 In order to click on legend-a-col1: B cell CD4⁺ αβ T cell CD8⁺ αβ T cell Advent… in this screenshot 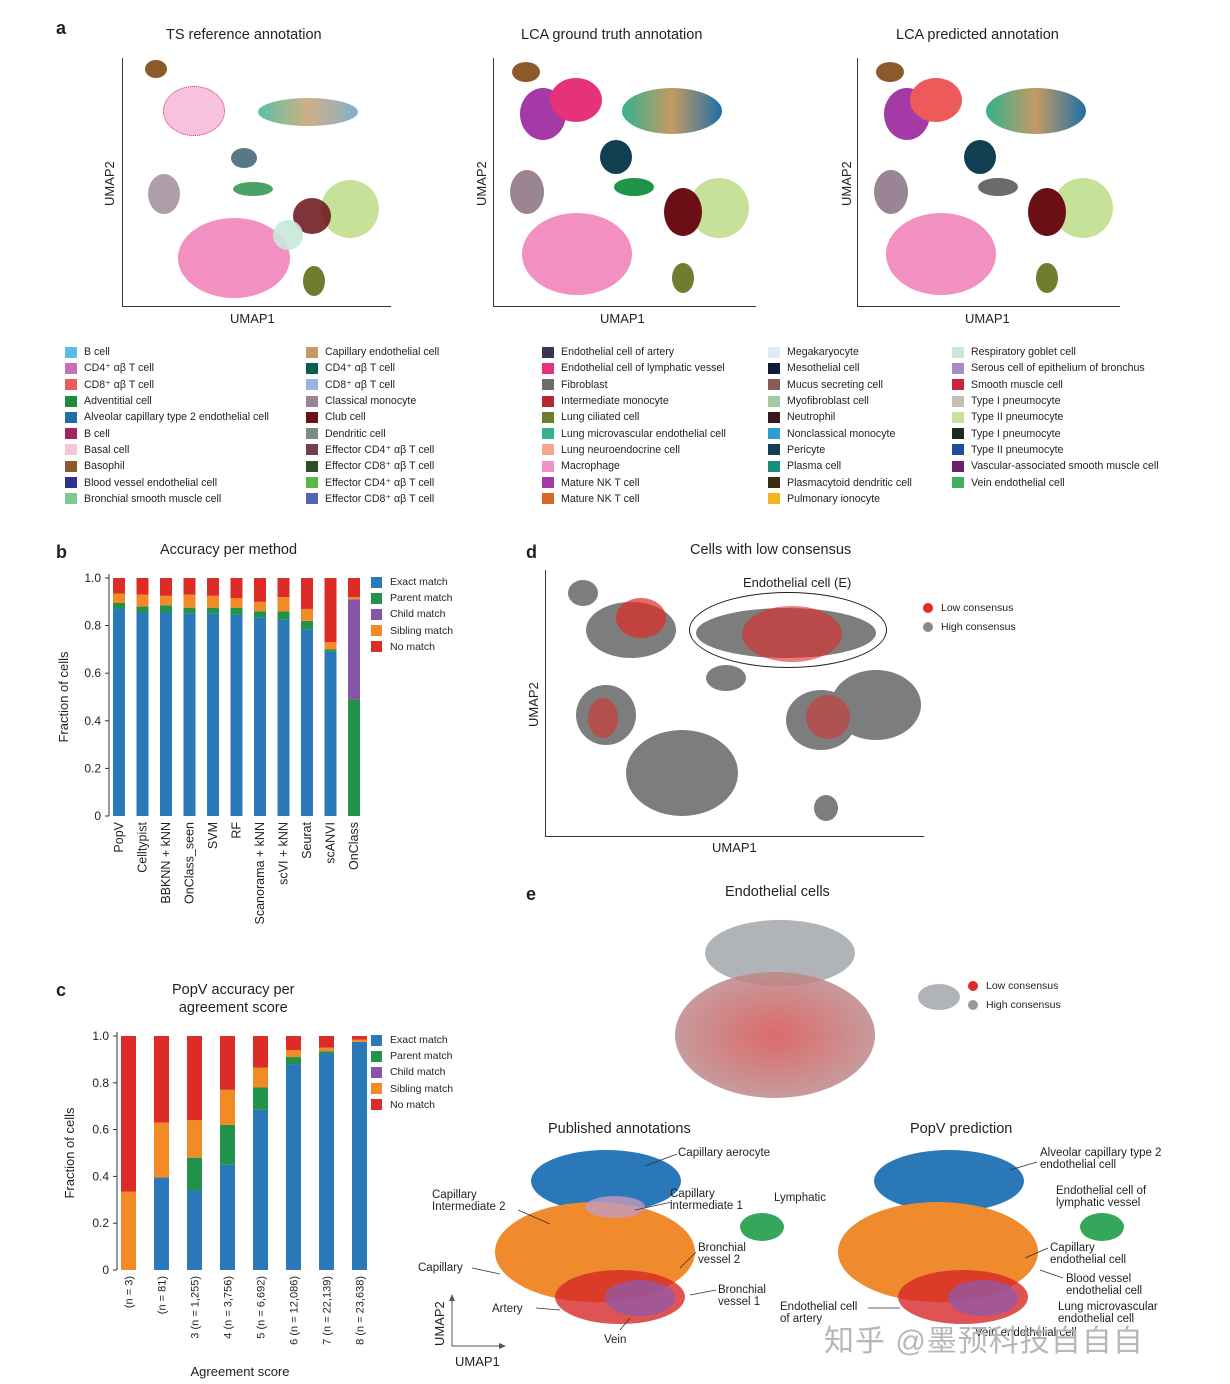, I will do `click(167, 425)`.